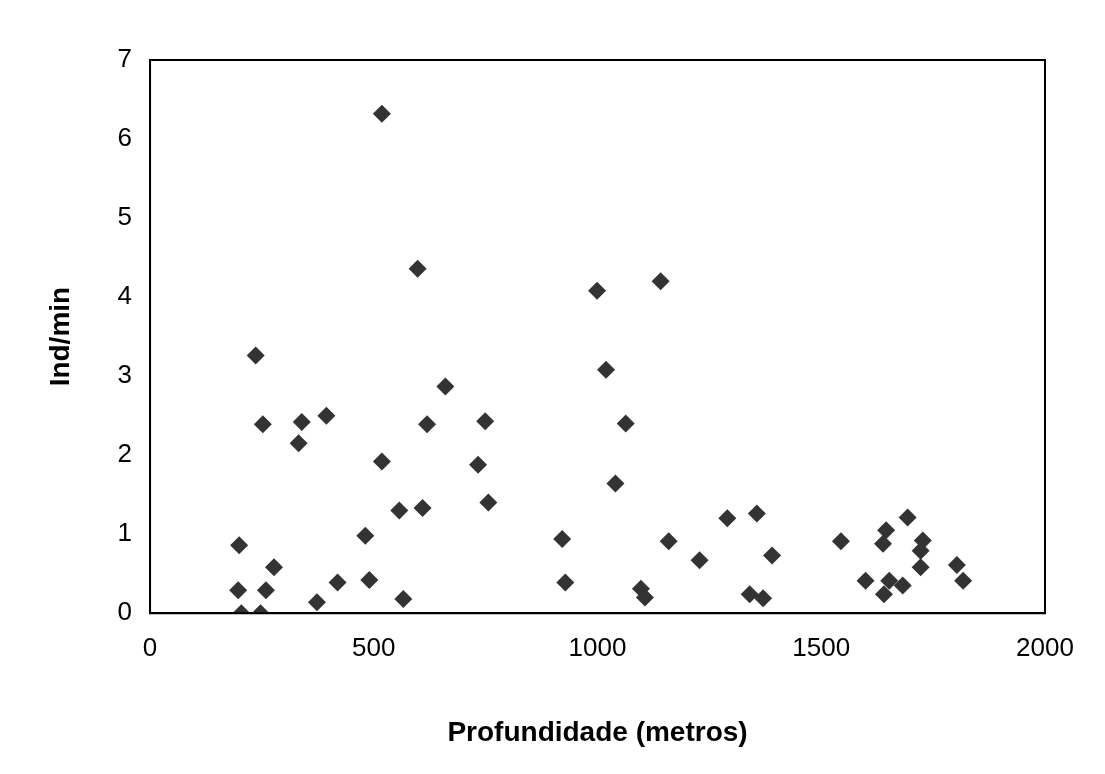 This screenshot has width=1105, height=774. Describe the element at coordinates (125, 58) in the screenshot. I see `y-tick-label: 7` at that location.